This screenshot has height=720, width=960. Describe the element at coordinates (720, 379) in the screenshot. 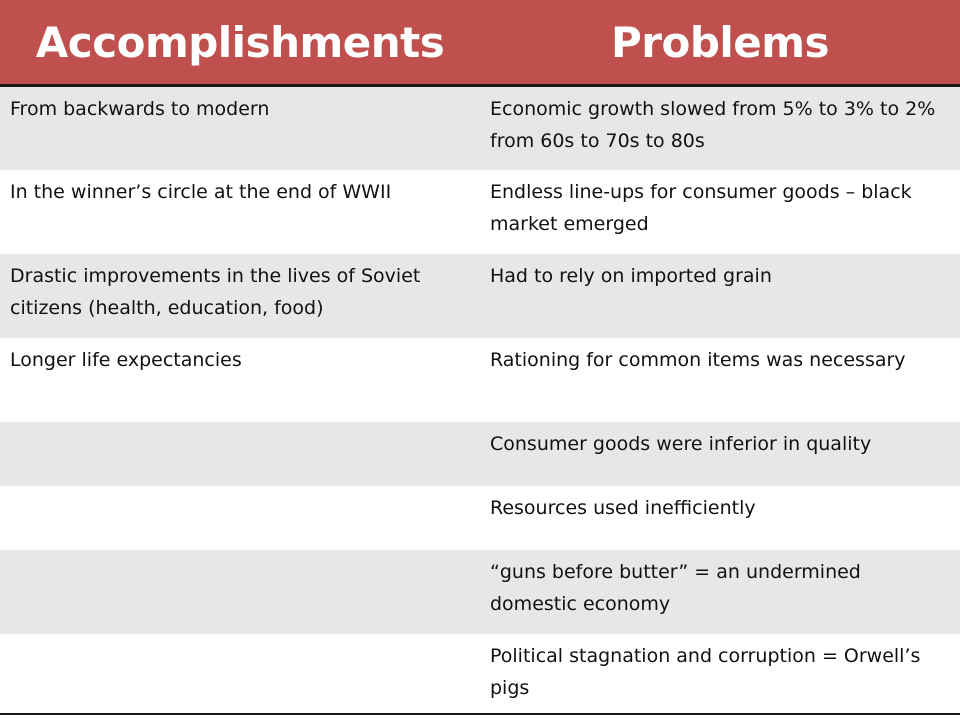

I see `problem-cell: Rationing for common items was necessary` at that location.